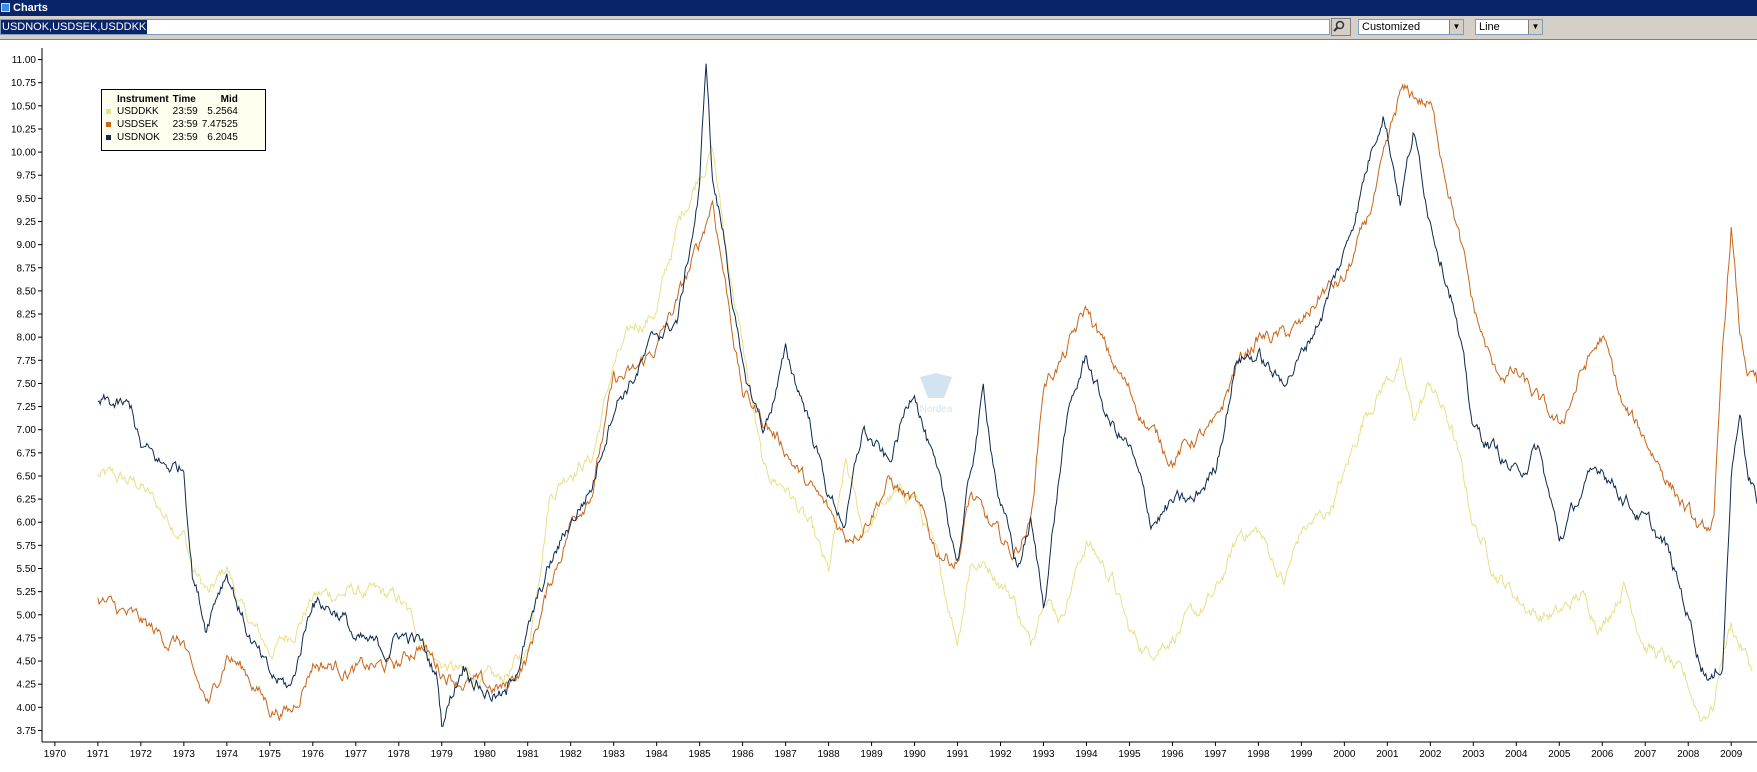 This screenshot has width=1757, height=772. What do you see at coordinates (5, 7) in the screenshot?
I see `app-icon` at bounding box center [5, 7].